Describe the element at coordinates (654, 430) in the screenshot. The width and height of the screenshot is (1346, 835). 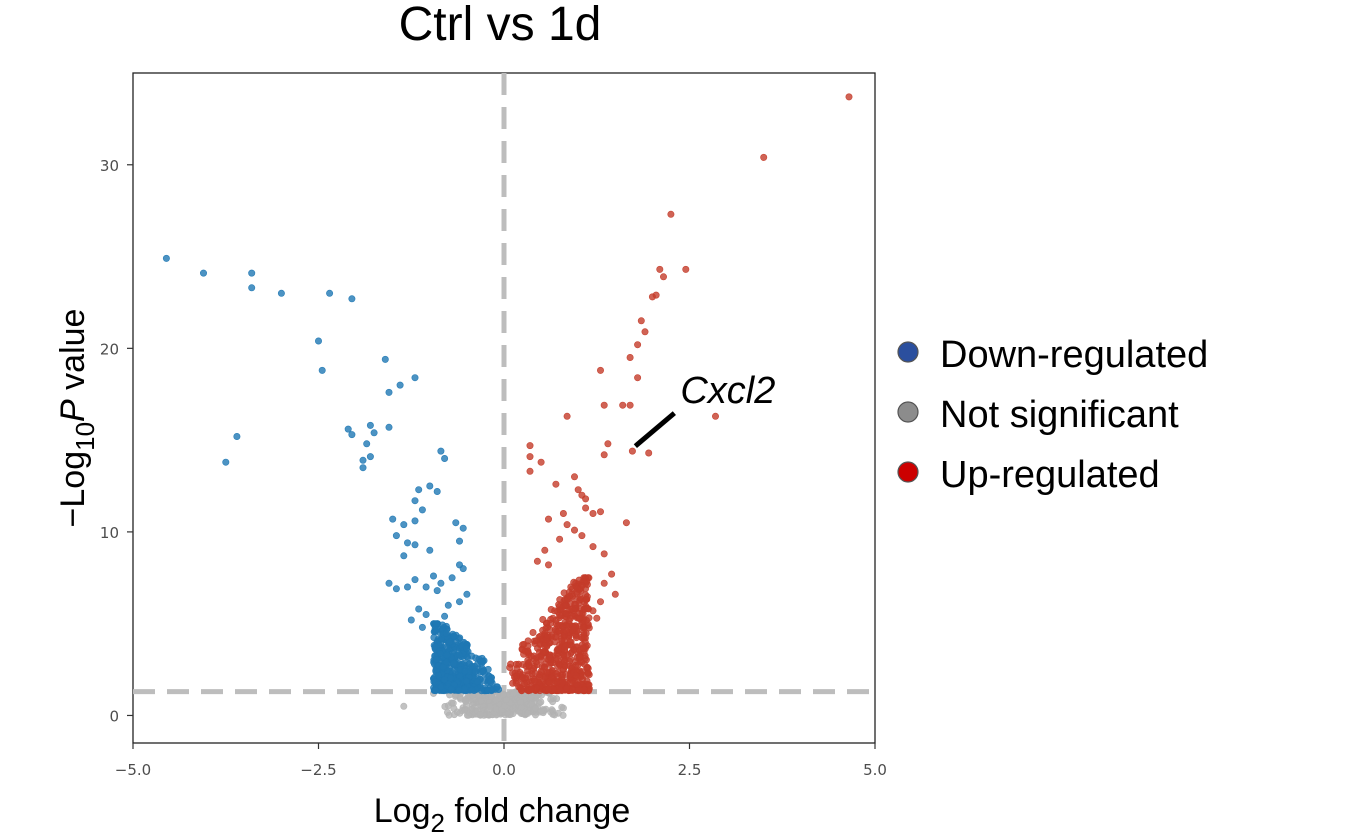
I see `annotation-leader-line` at that location.